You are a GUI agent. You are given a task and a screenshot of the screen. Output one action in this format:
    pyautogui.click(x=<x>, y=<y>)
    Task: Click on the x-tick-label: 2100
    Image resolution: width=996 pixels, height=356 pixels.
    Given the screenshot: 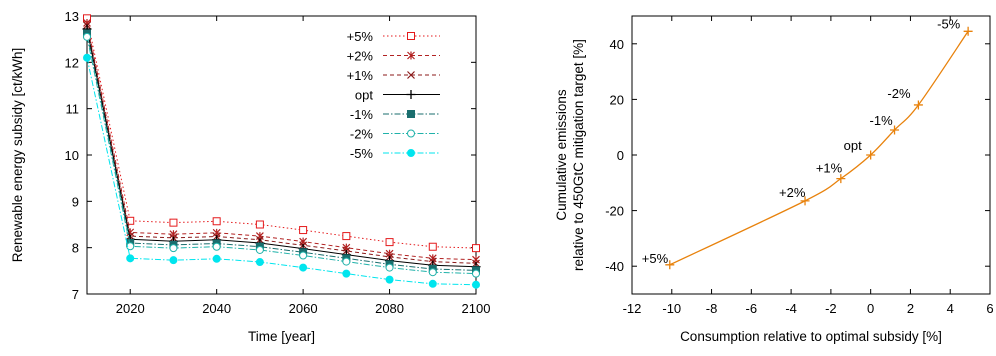 What is the action you would take?
    pyautogui.click(x=476, y=308)
    